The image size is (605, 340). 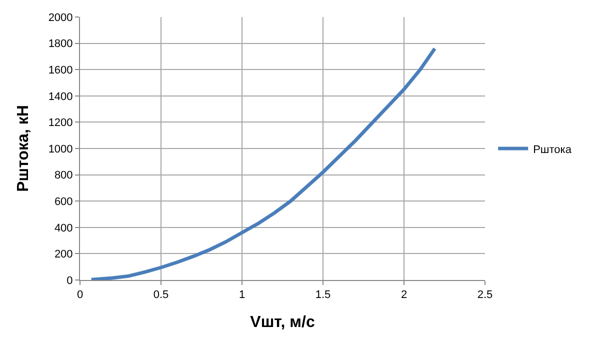 What do you see at coordinates (63, 202) in the screenshot?
I see `y-tick-label: 600` at bounding box center [63, 202].